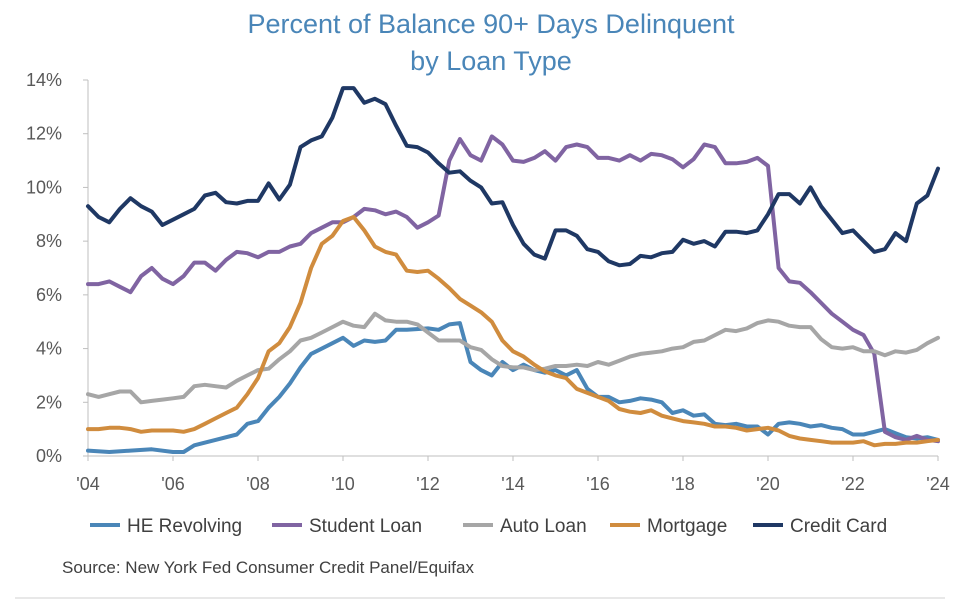 Image resolution: width=958 pixels, height=610 pixels. I want to click on x-tick-label: '20, so click(767, 484).